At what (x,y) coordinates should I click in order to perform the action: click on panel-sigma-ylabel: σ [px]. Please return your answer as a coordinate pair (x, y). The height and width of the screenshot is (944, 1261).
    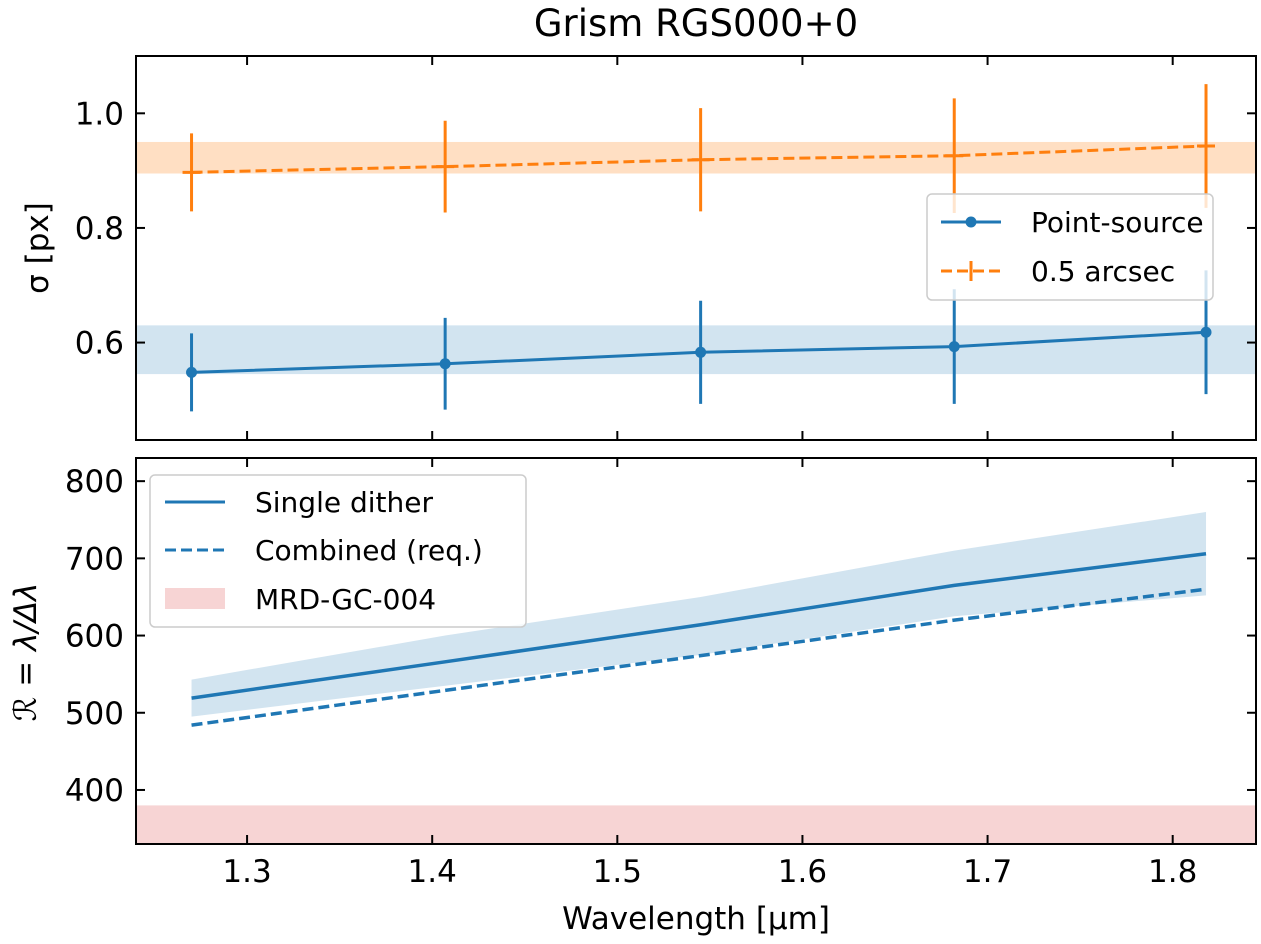
    Looking at the image, I should click on (38, 248).